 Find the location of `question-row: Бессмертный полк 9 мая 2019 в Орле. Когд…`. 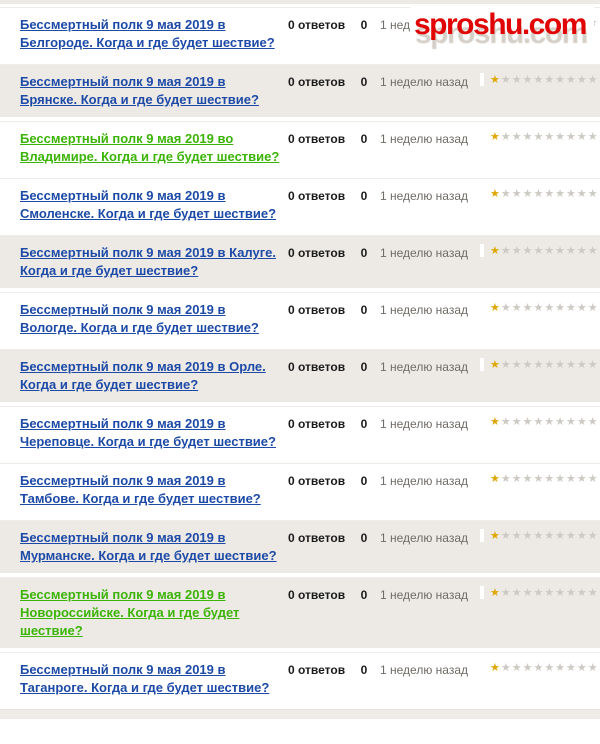

question-row: Бессмертный полк 9 мая 2019 в Орле. Когд… is located at coordinates (300, 375).